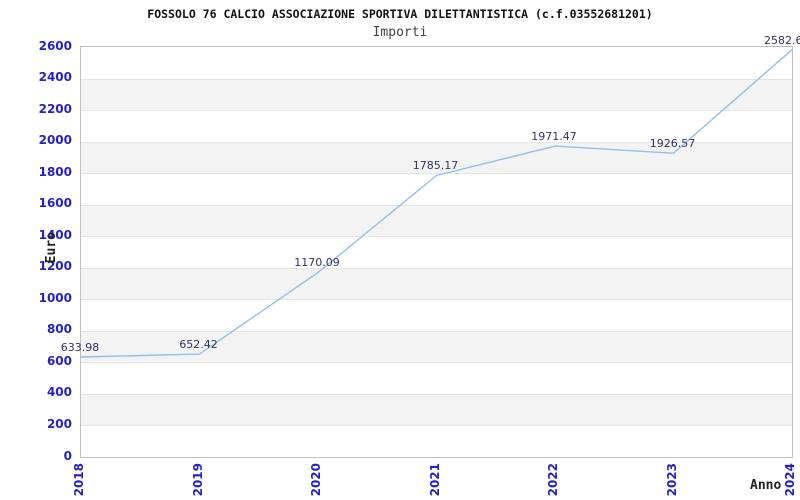 Image resolution: width=800 pixels, height=500 pixels. Describe the element at coordinates (198, 345) in the screenshot. I see `data-point-label: 652.42` at that location.